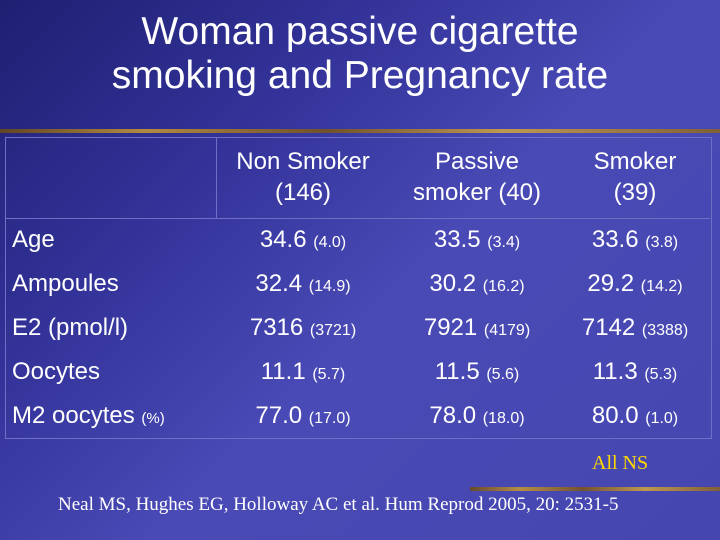 Image resolution: width=720 pixels, height=540 pixels. What do you see at coordinates (303, 327) in the screenshot?
I see `table-cell: 7316 (3721)` at bounding box center [303, 327].